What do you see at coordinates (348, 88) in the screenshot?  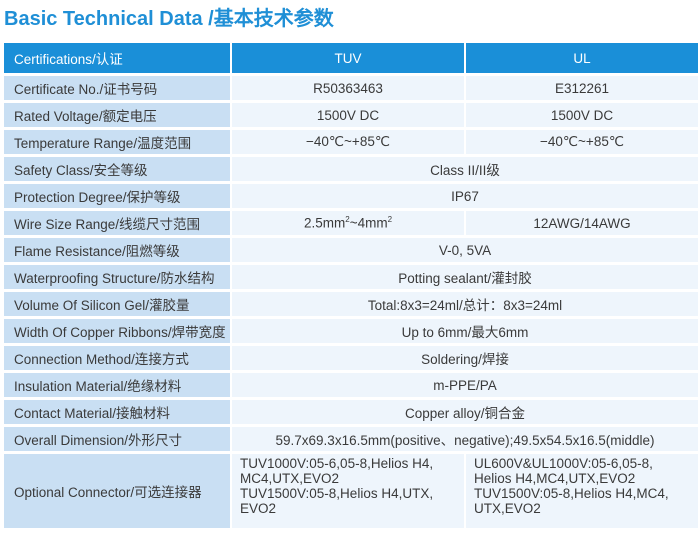 I see `certificate-tuv: R50363463` at bounding box center [348, 88].